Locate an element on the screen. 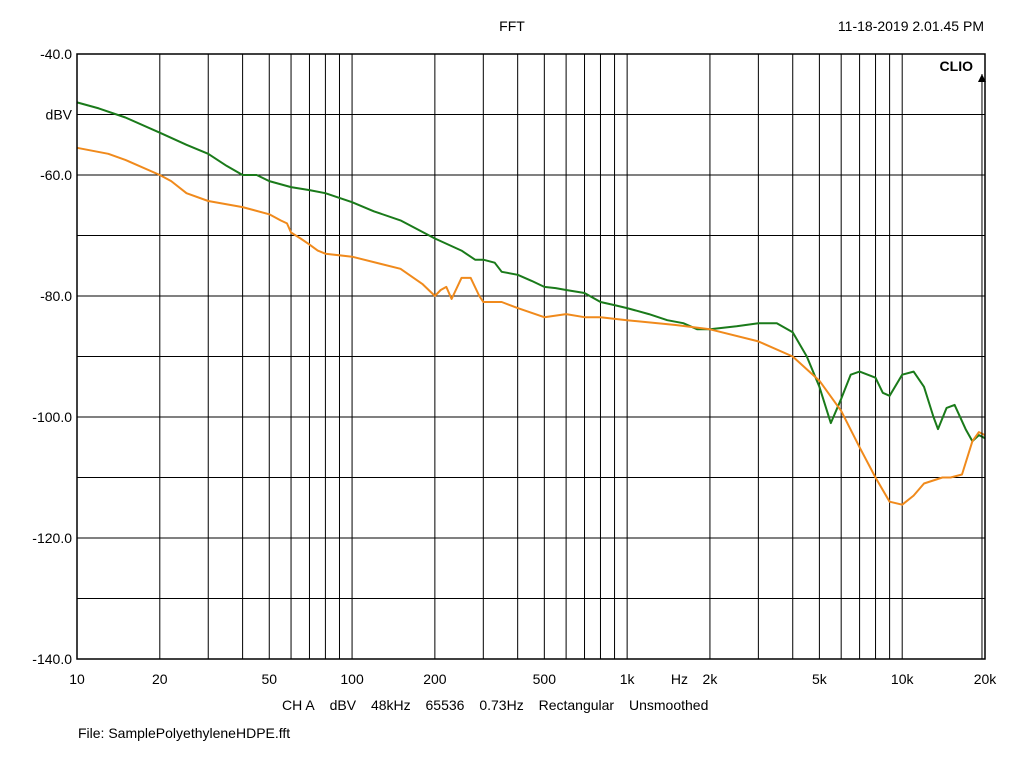 The width and height of the screenshot is (1024, 768). y-tick-label: -40.0 is located at coordinates (56, 54).